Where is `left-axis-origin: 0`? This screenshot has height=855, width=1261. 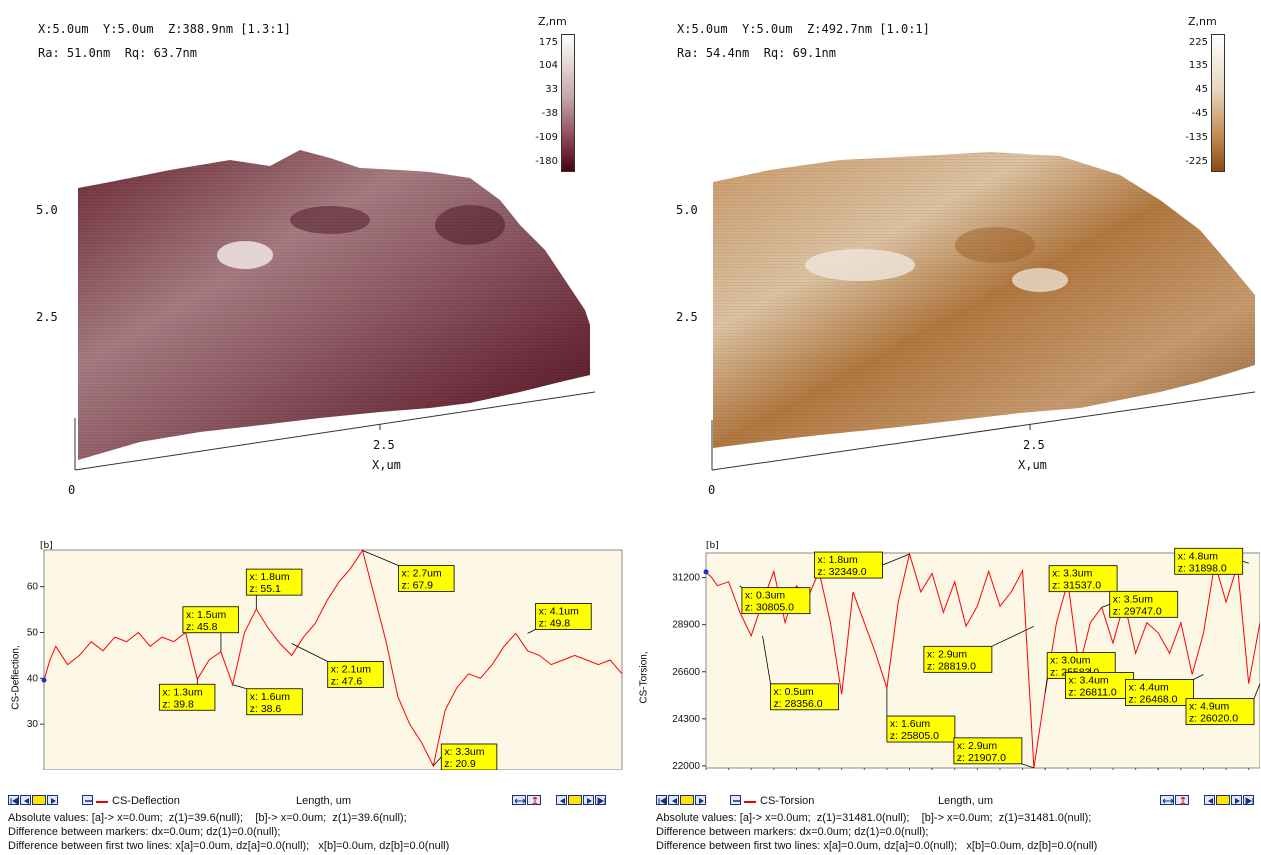 left-axis-origin: 0 is located at coordinates (72, 490).